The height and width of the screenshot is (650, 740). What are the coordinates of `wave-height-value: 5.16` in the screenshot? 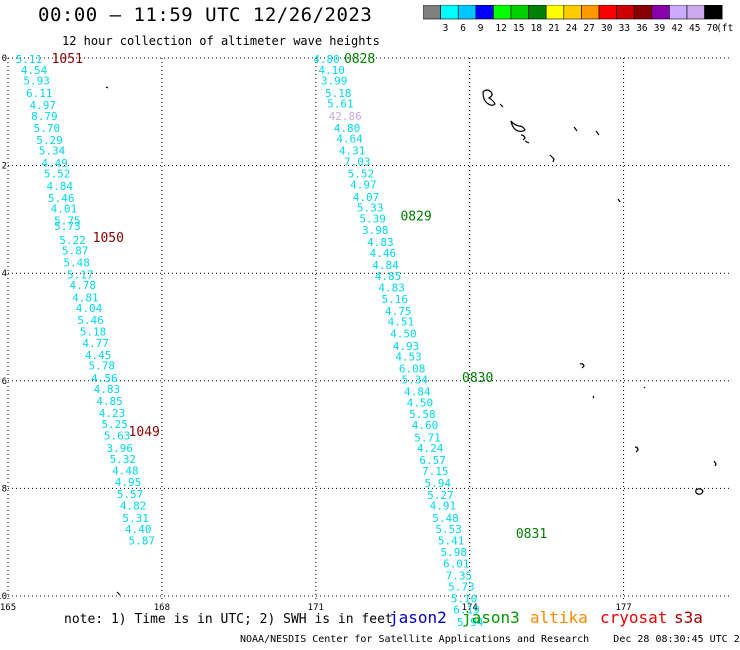 It's located at (394, 299).